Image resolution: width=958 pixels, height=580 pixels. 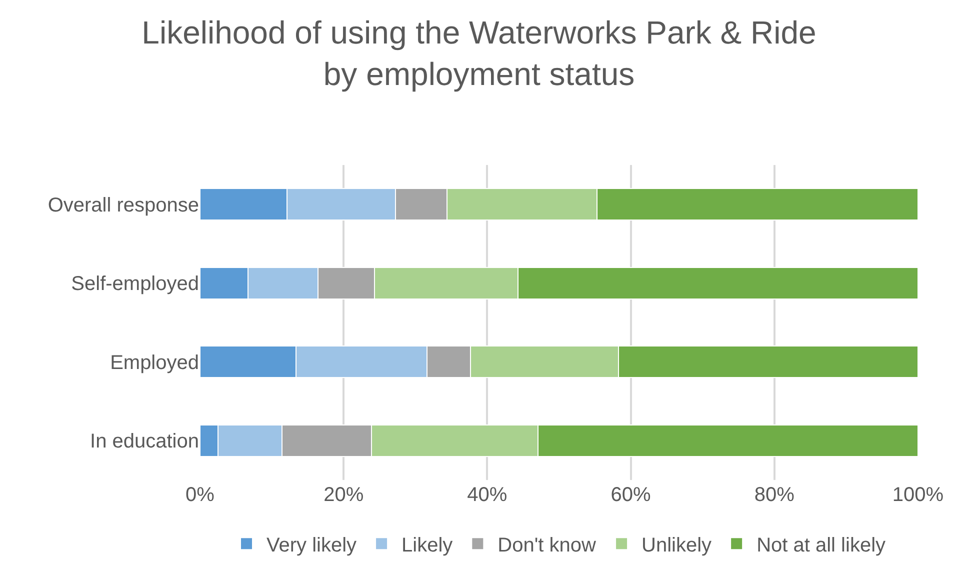 I want to click on chart-title: Likelihood of using the Waterworks Park & Ride by employment status, so click(x=479, y=53).